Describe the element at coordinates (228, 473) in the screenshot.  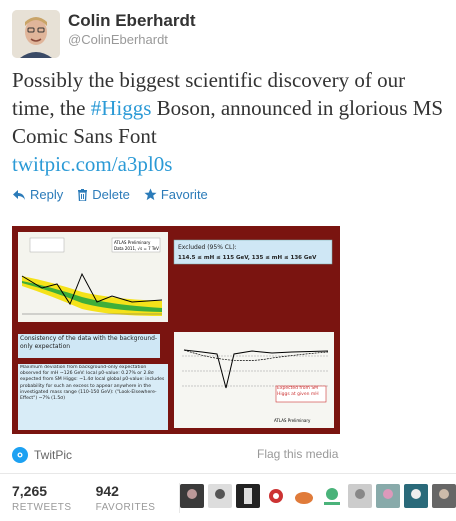
I see `divider` at that location.